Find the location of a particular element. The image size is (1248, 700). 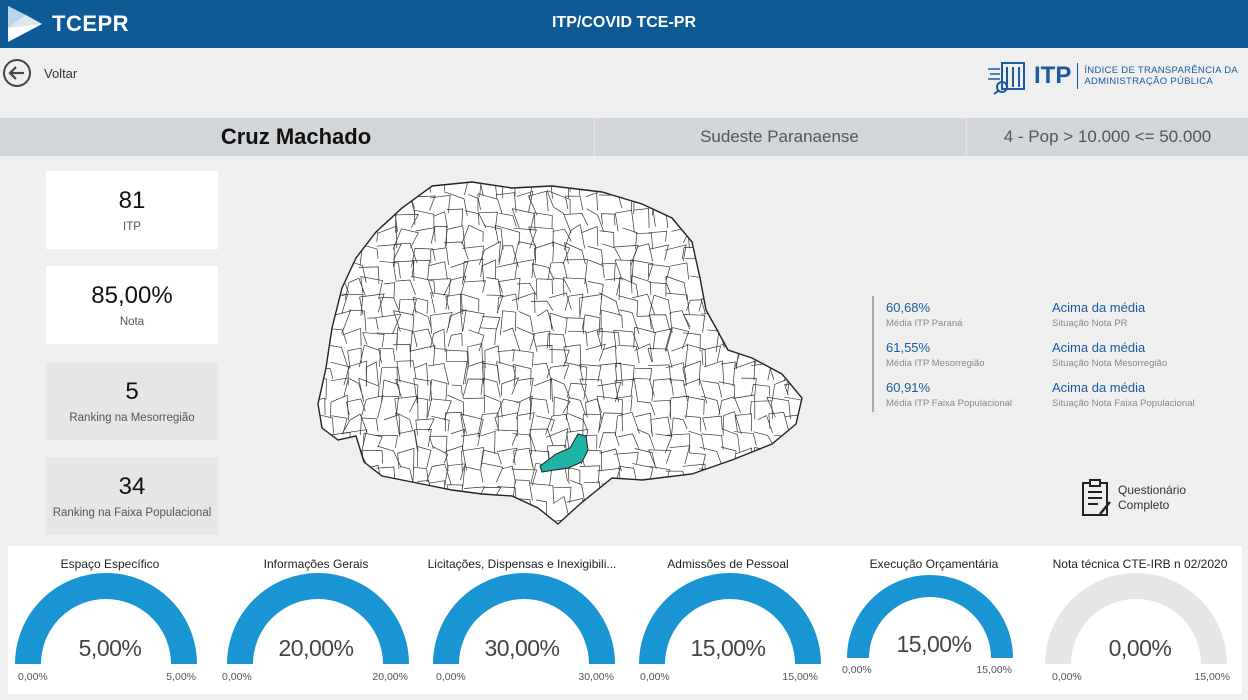

gauge-track is located at coordinates (1136, 619).